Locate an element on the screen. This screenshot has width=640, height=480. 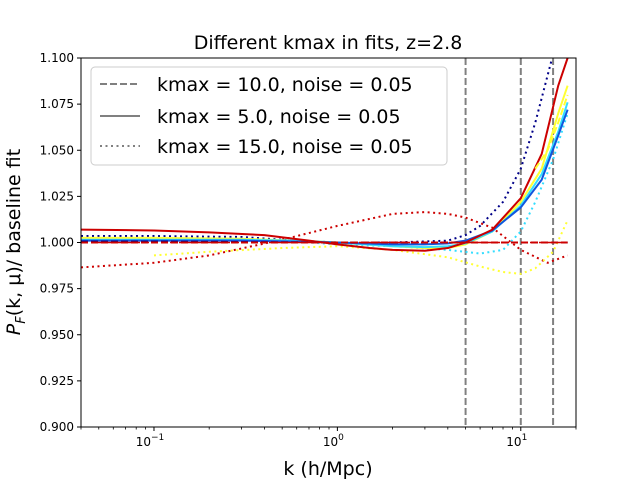
x-axis: 10⁻¹ 10⁰ 10¹ is located at coordinates (328, 438).